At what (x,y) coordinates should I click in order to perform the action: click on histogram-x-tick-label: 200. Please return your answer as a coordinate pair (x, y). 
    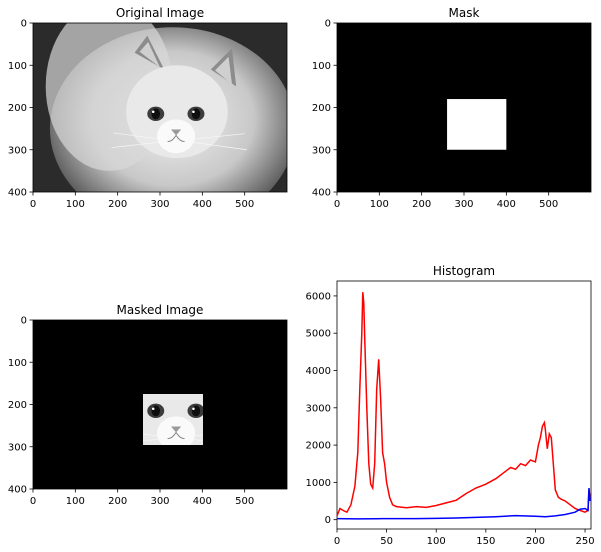
    Looking at the image, I should click on (535, 541).